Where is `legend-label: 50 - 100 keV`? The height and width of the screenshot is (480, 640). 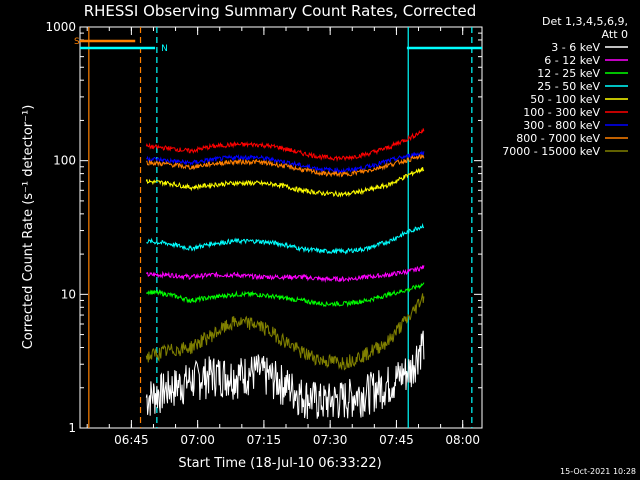
legend-label: 50 - 100 keV is located at coordinates (565, 99).